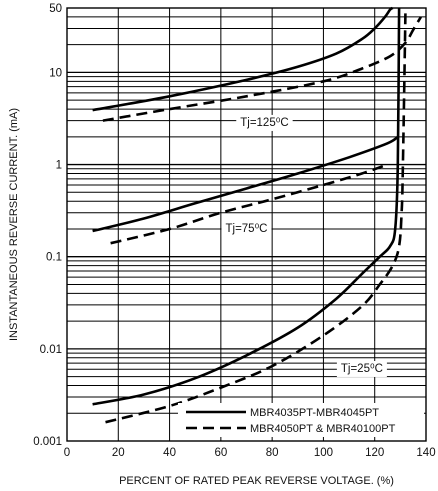  What do you see at coordinates (169, 453) in the screenshot?
I see `x-tick-label: 40` at bounding box center [169, 453].